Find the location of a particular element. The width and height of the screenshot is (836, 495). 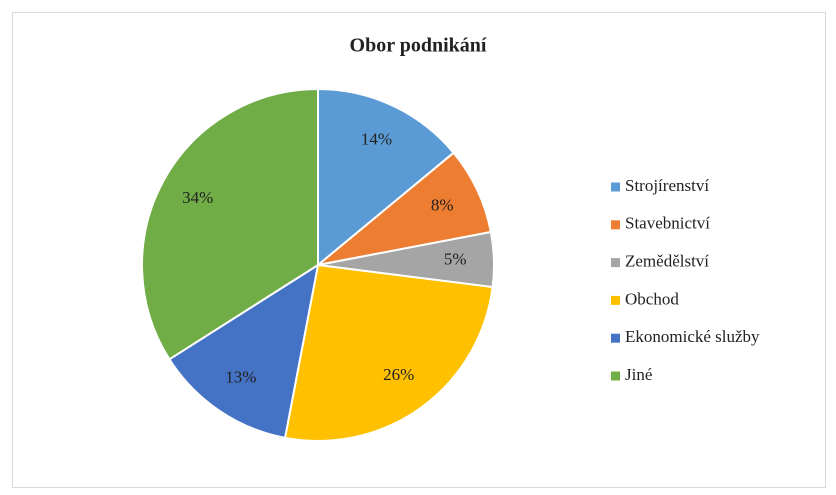

legend-label: Obchod is located at coordinates (652, 298).